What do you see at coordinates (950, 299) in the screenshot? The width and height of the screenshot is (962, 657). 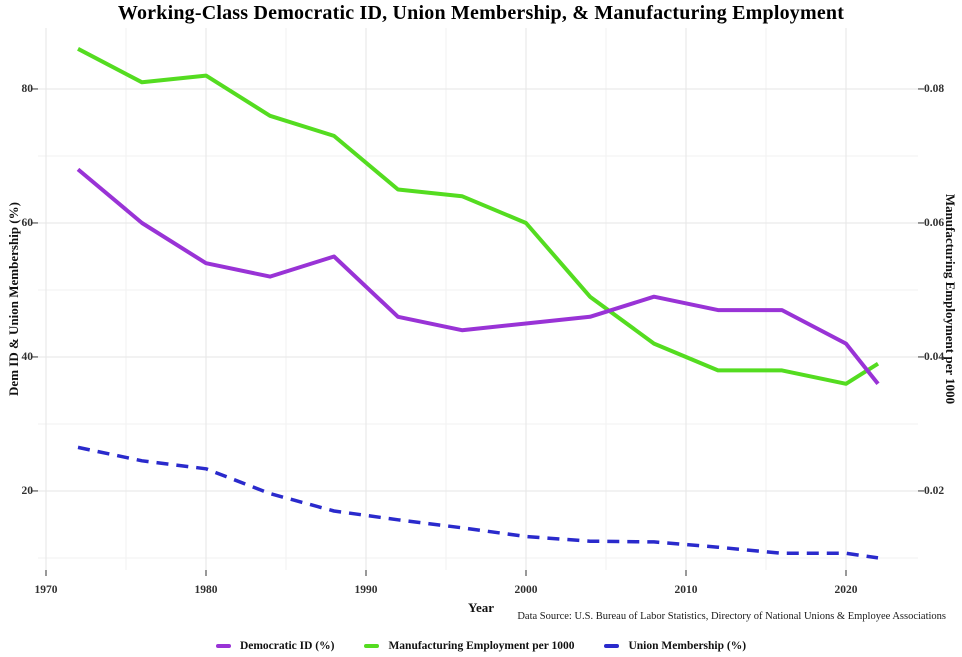 I see `right-axis-title: Manufacturing Employment per 1000` at bounding box center [950, 299].